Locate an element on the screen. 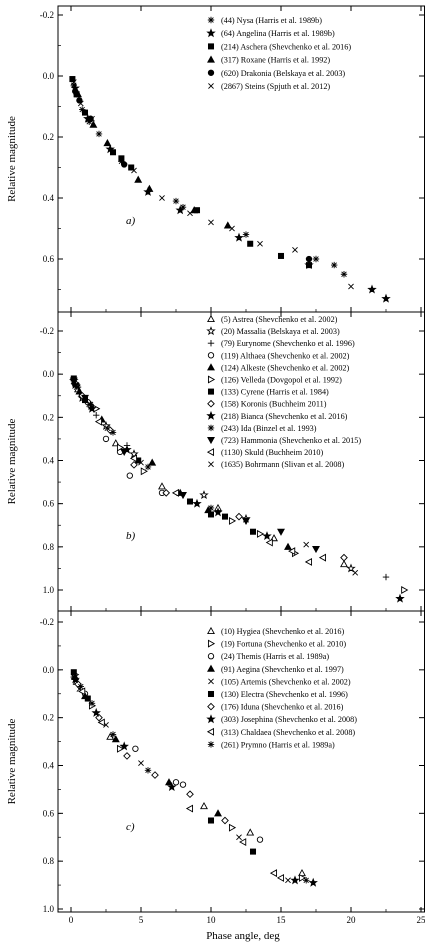 The height and width of the screenshot is (947, 425). x-axis-title: Phase angle, deg is located at coordinates (243, 936).